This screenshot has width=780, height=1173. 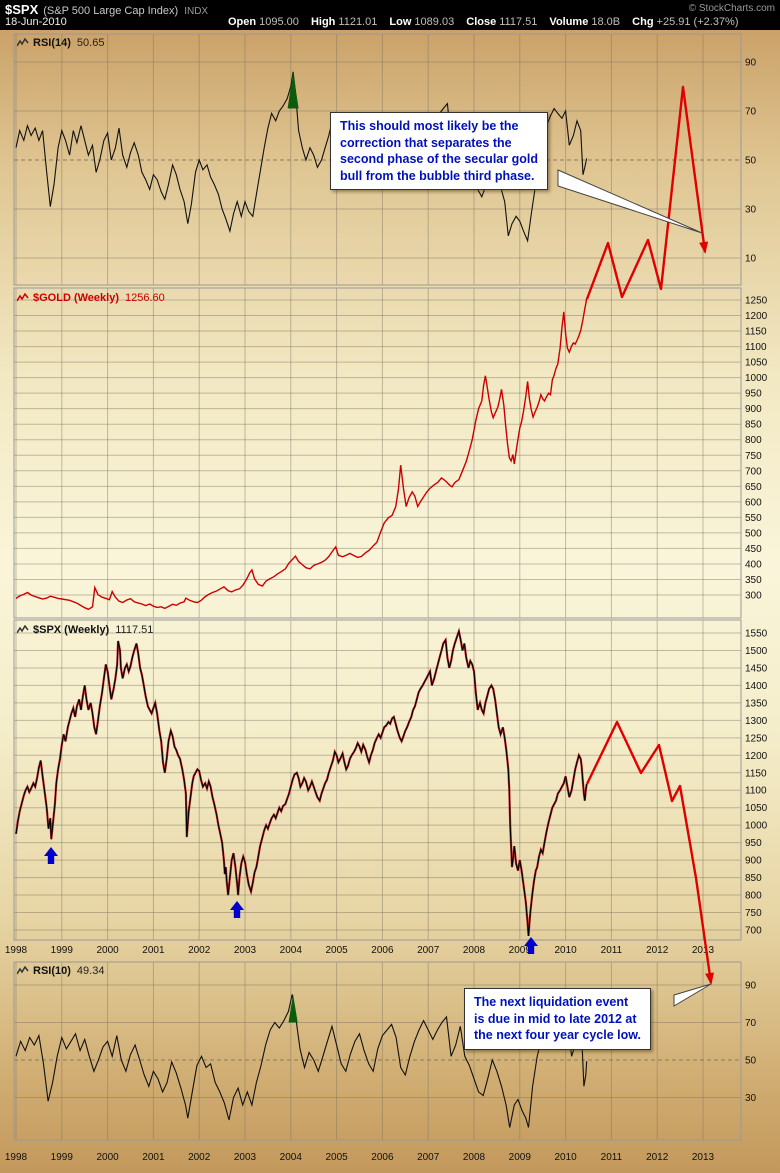 I want to click on x-axis-year-label: 2002, so click(x=199, y=950).